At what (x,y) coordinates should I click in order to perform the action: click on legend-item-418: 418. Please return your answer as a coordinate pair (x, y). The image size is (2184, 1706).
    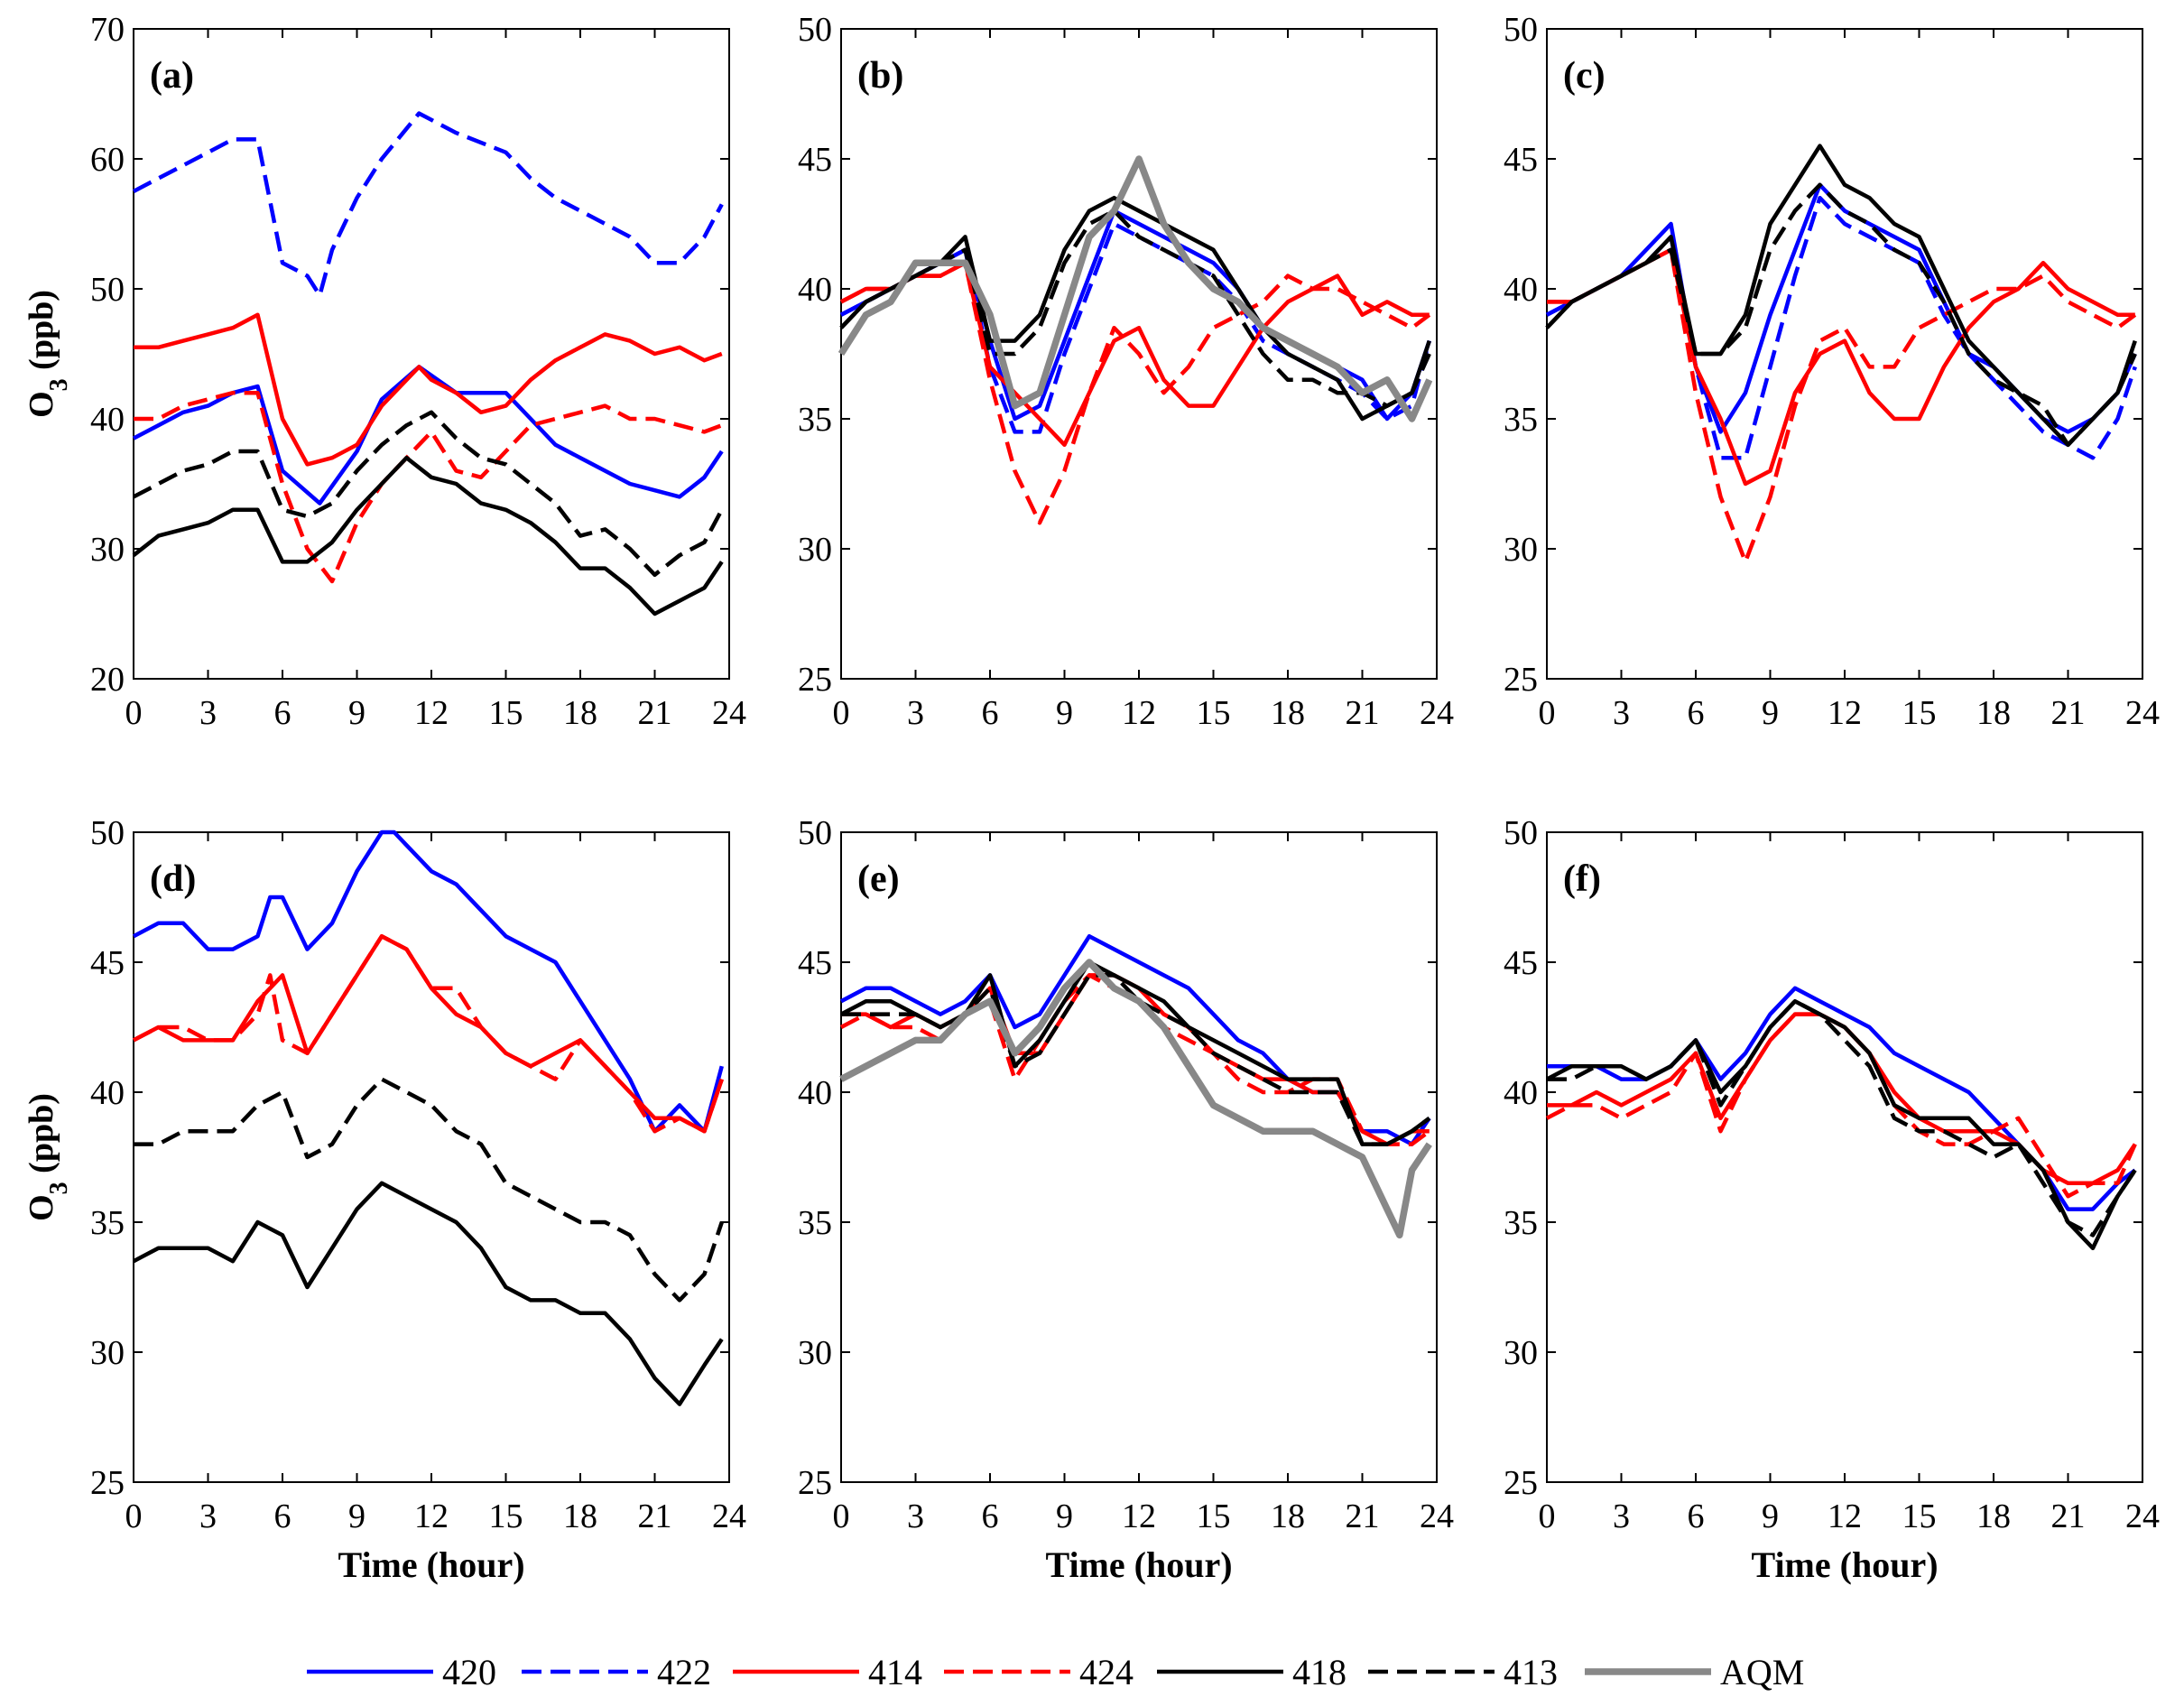
    Looking at the image, I should click on (1251, 1672).